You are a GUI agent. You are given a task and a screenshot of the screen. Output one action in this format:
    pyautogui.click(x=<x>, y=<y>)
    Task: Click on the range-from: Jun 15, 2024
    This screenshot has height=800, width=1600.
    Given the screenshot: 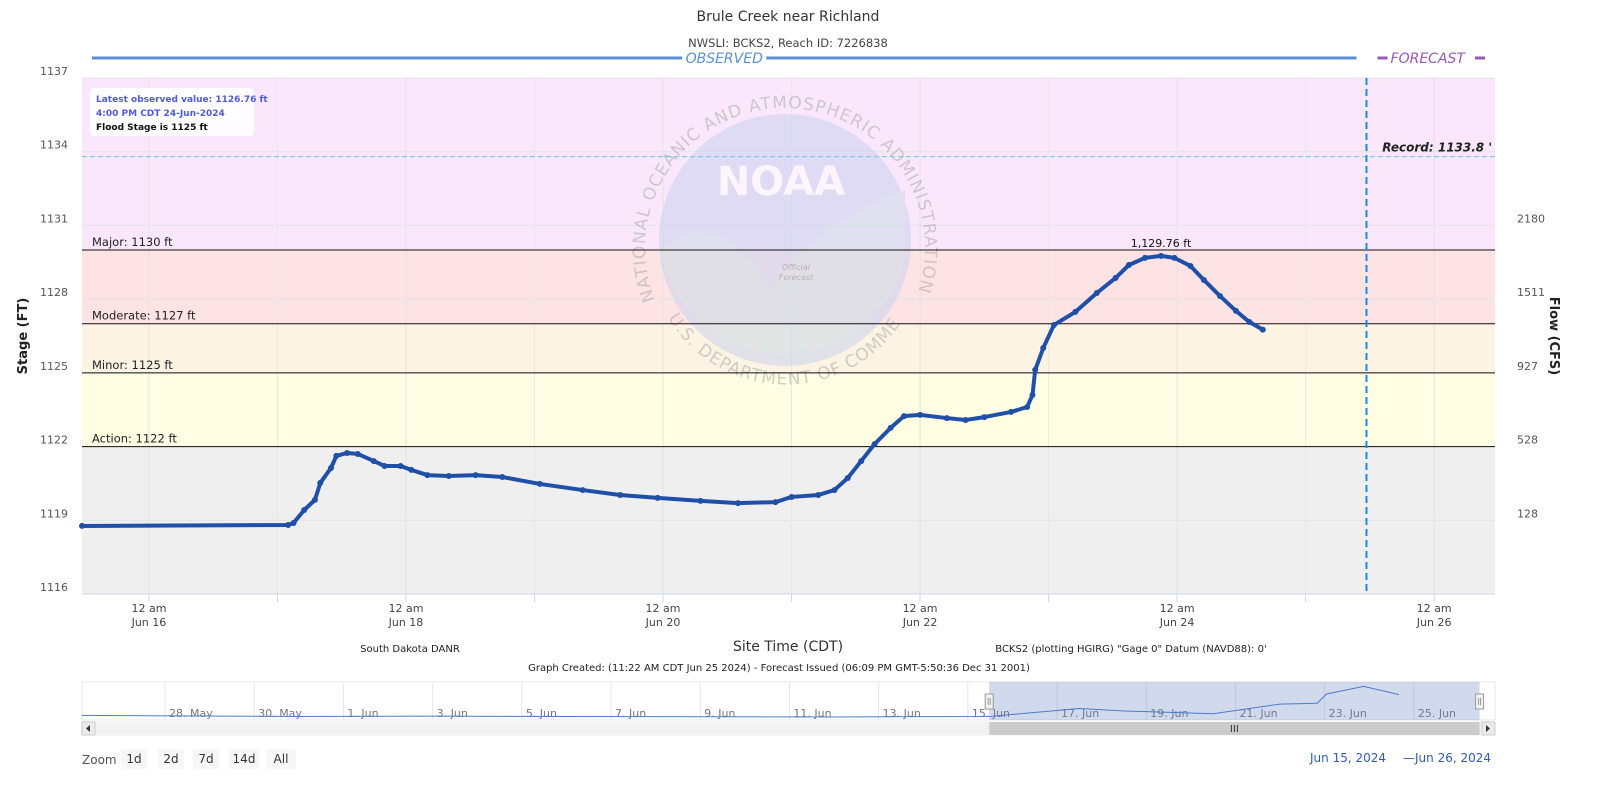 What is the action you would take?
    pyautogui.click(x=1347, y=758)
    